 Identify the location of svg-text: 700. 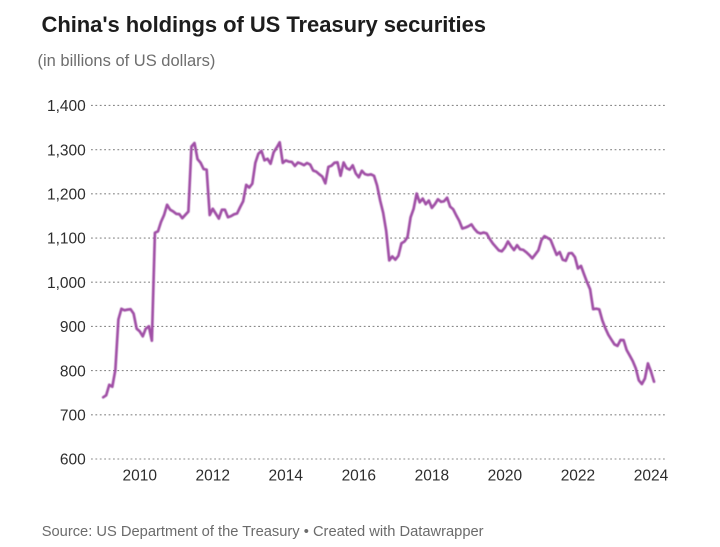
(73, 416).